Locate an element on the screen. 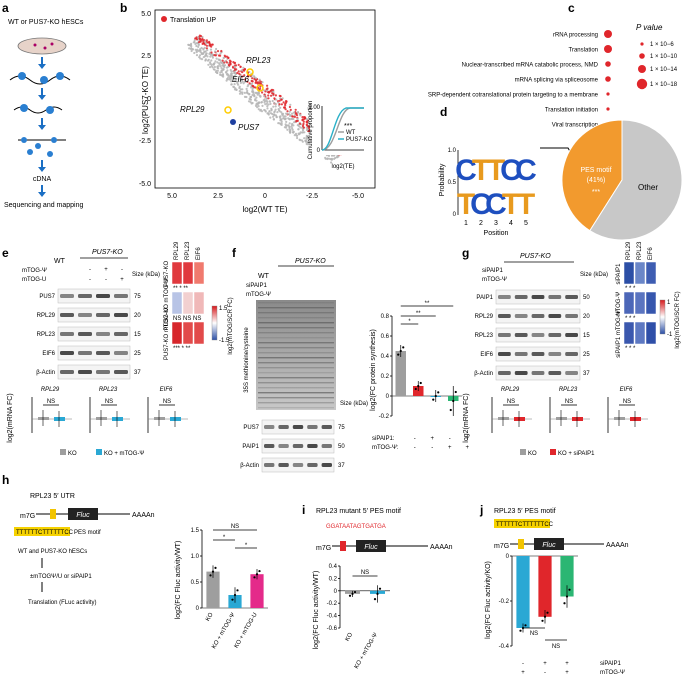  g-scale-bar is located at coordinates (662, 317).